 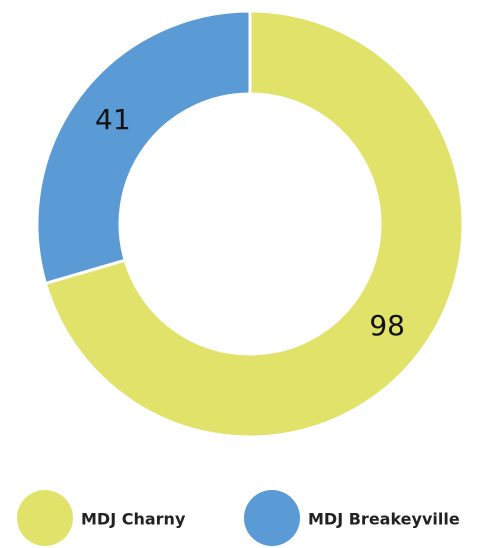 What do you see at coordinates (387, 325) in the screenshot?
I see `data-label: 98` at bounding box center [387, 325].